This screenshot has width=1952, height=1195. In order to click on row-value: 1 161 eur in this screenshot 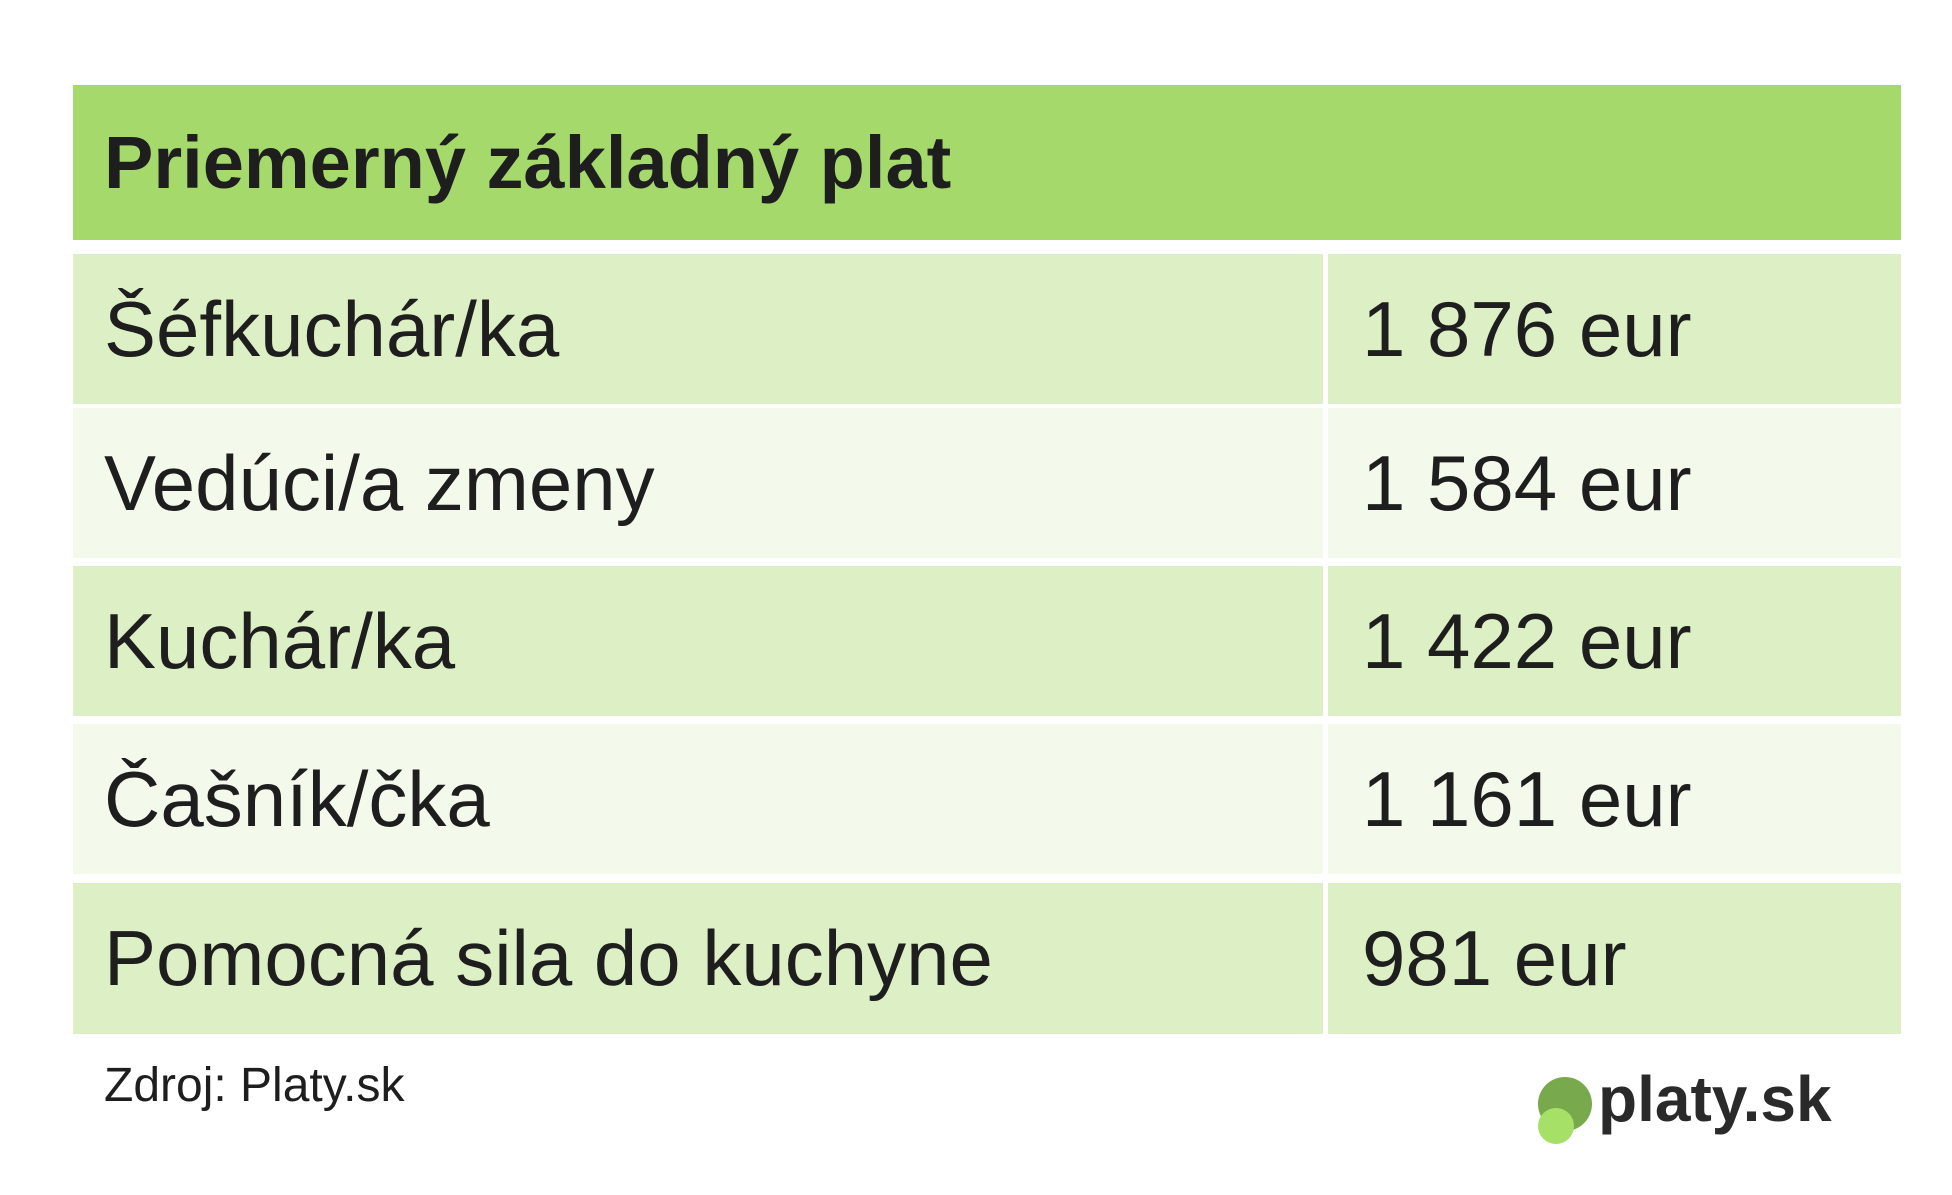, I will do `click(1614, 799)`.